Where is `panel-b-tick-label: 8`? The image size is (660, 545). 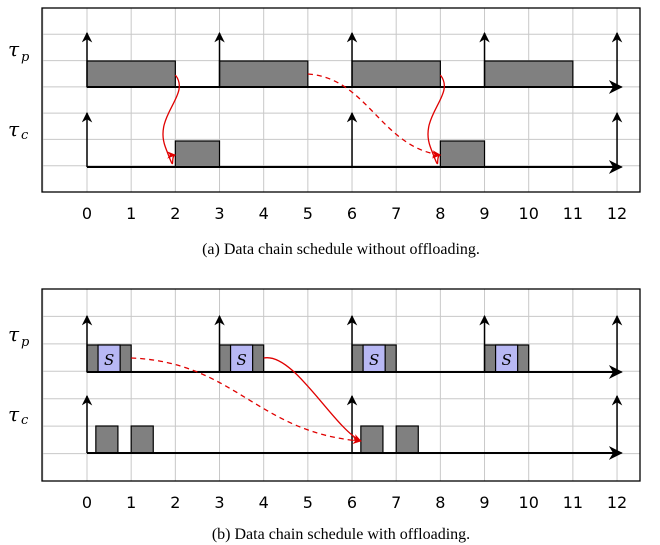 panel-b-tick-label: 8 is located at coordinates (440, 502).